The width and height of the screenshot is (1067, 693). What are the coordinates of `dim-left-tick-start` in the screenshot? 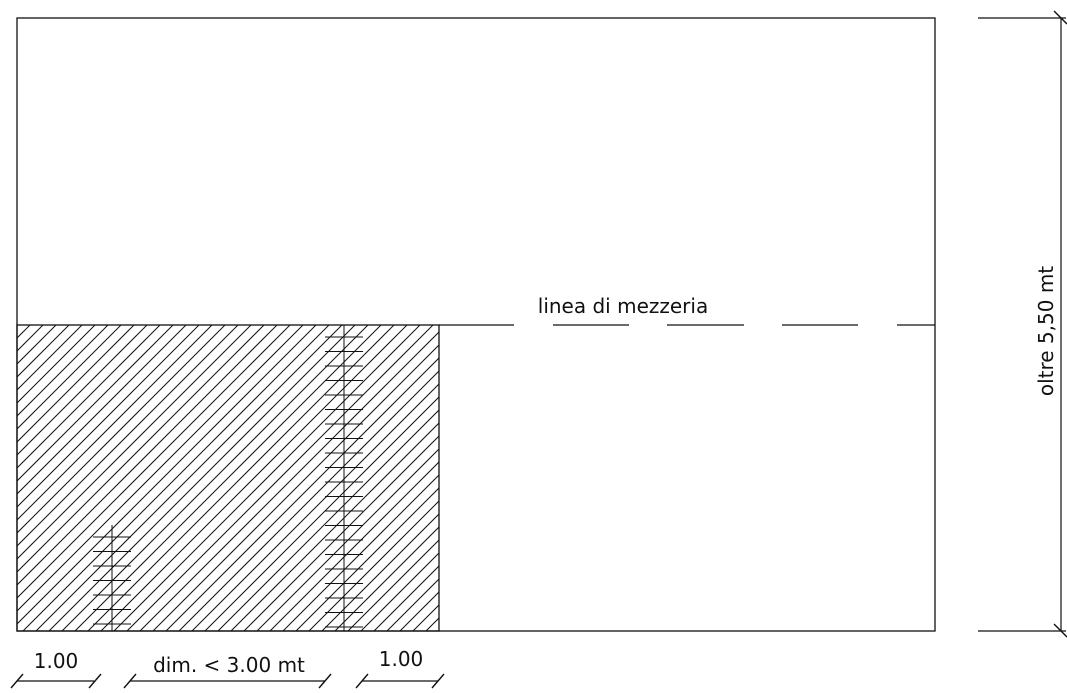 It's located at (17, 681).